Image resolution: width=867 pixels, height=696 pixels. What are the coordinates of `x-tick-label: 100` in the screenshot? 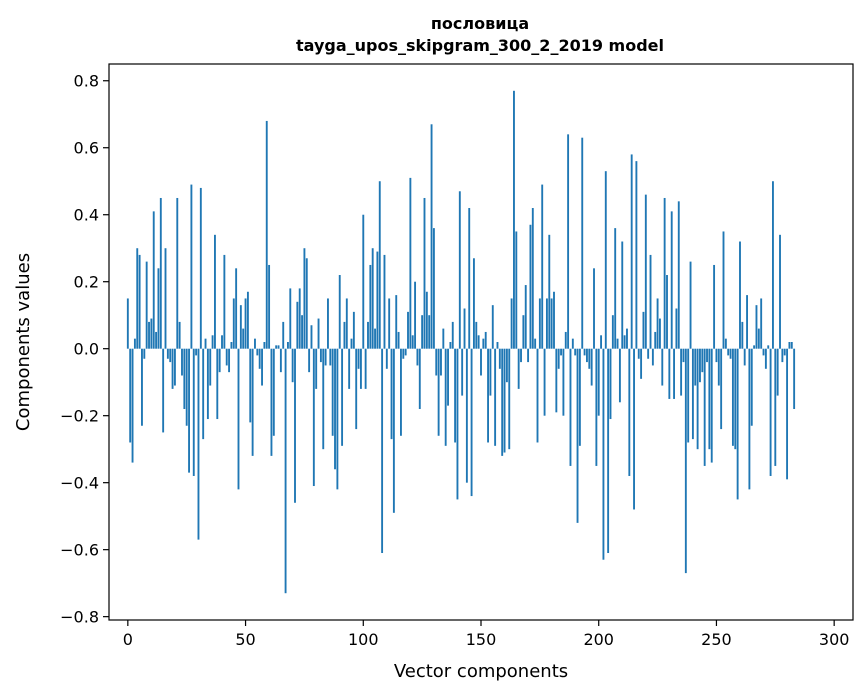 It's located at (363, 639).